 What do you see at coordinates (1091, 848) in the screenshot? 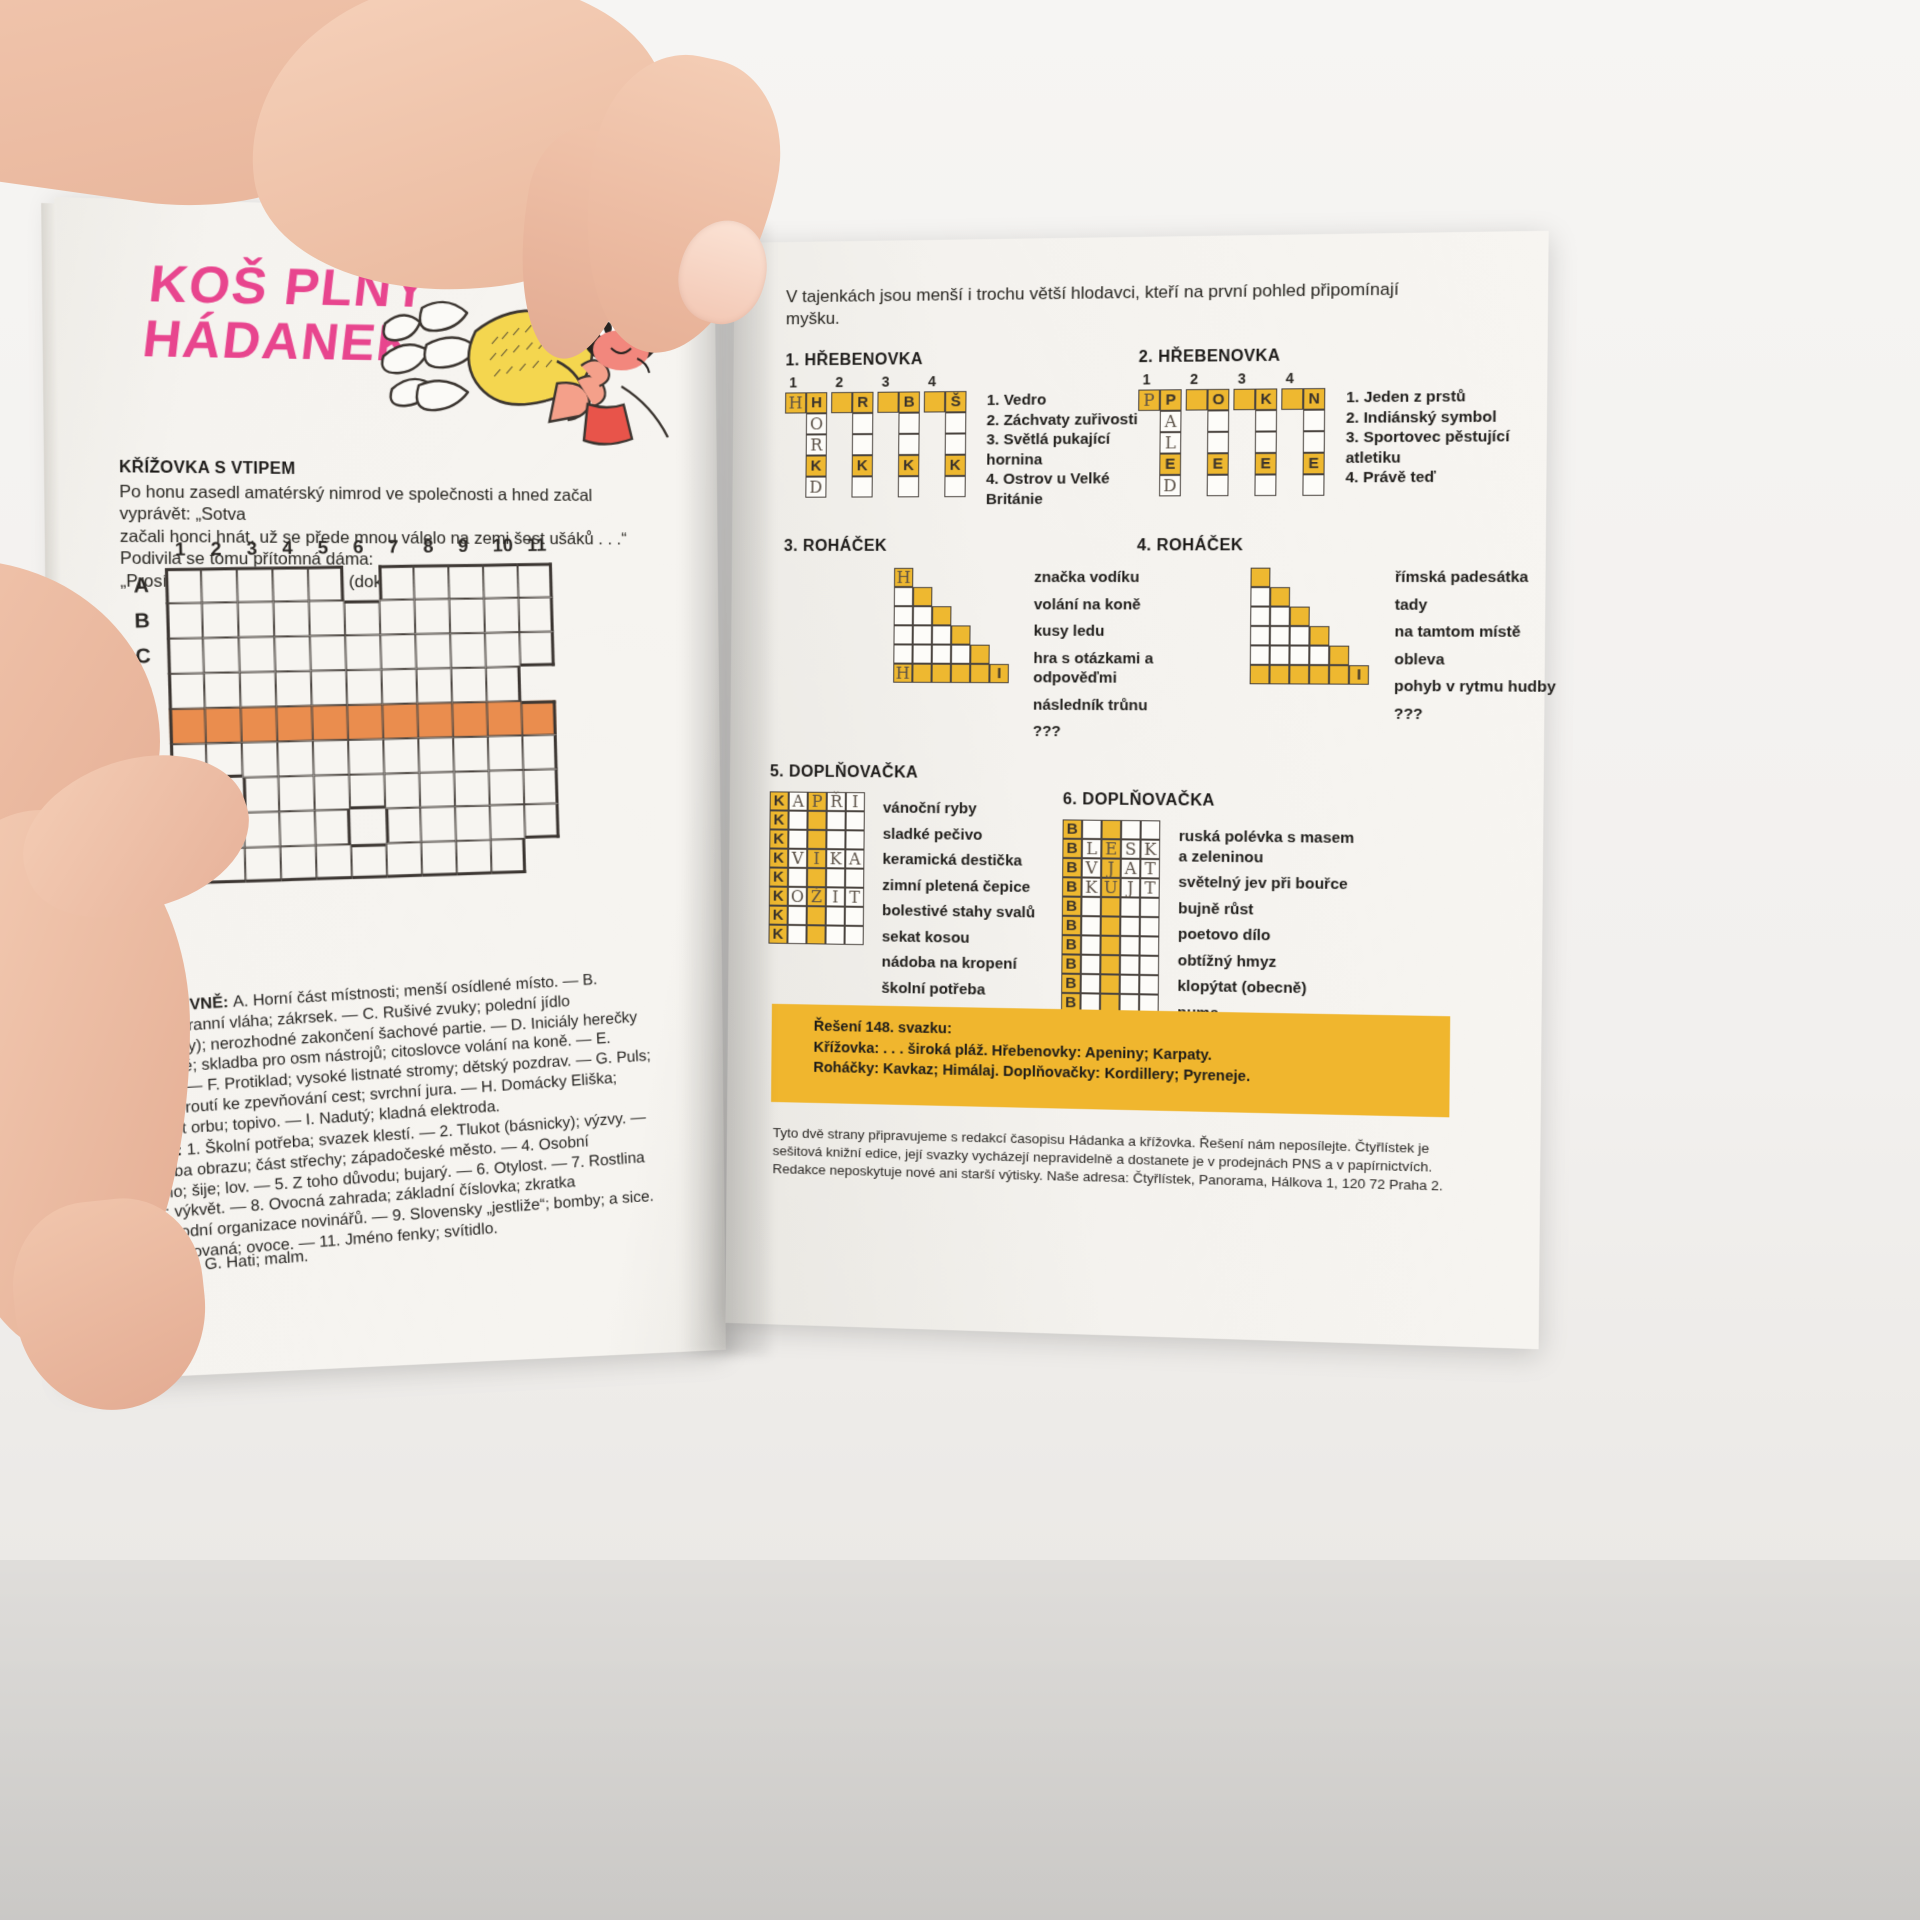
I see `puzzle-cell: L` at bounding box center [1091, 848].